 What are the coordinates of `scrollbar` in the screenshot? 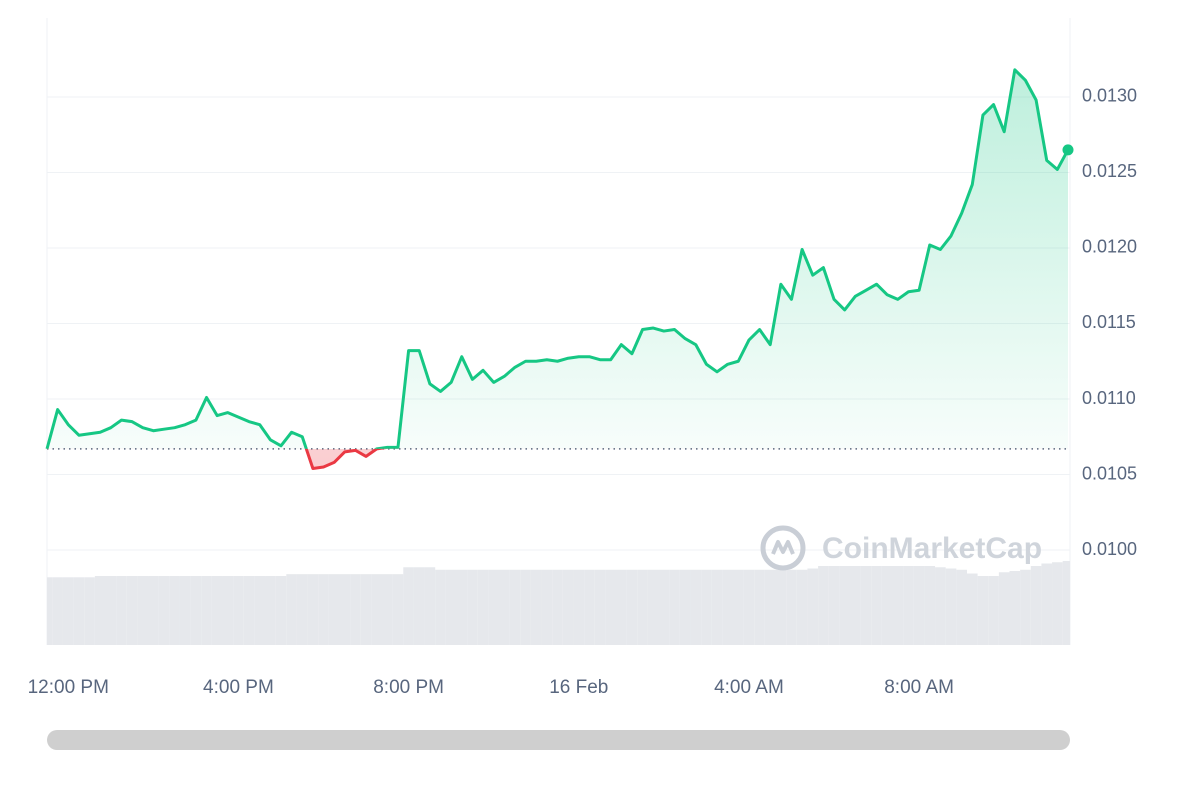 It's located at (558, 740).